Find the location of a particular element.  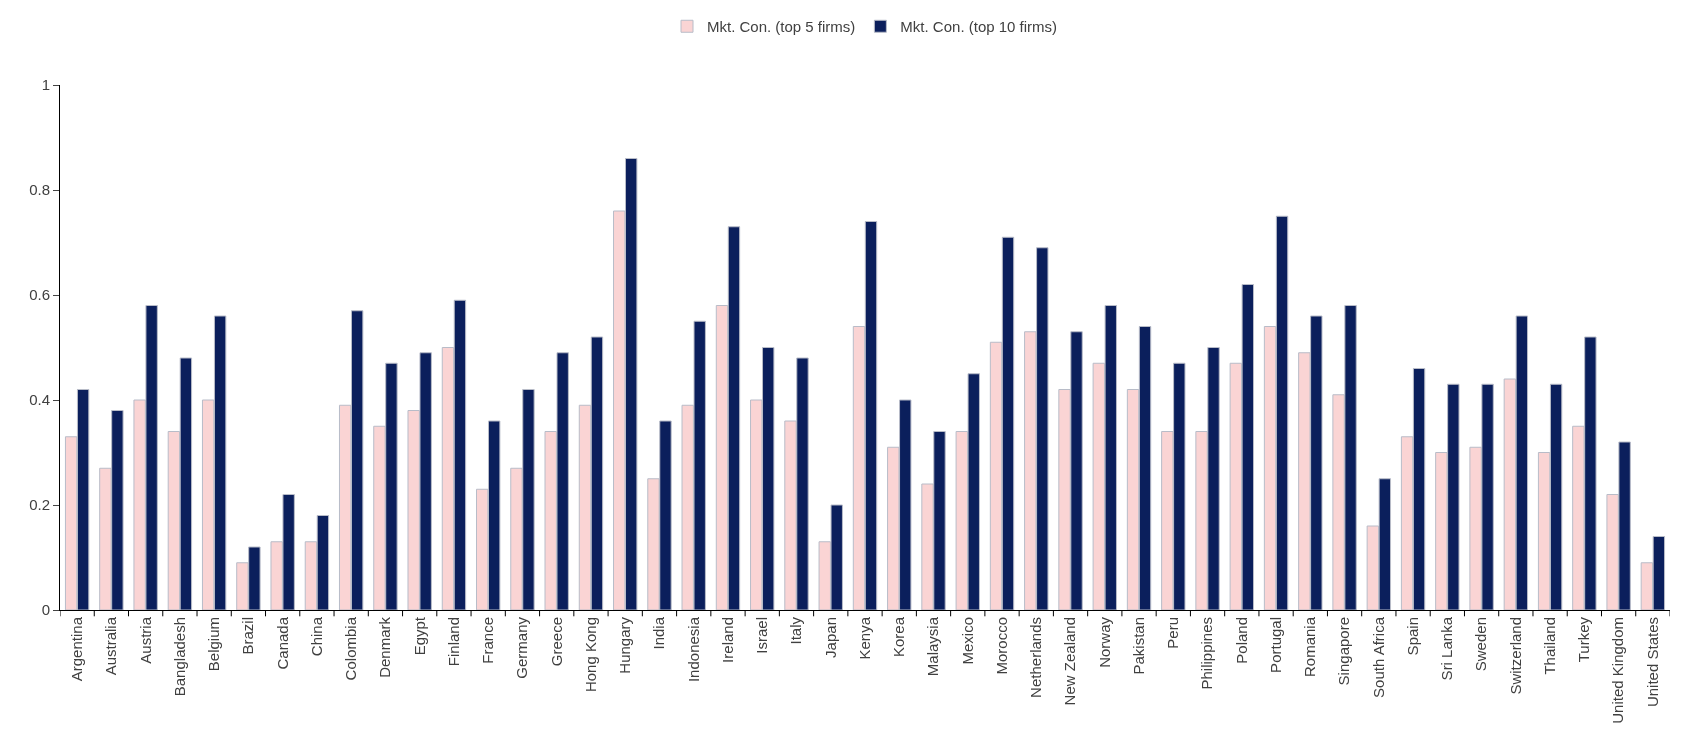

x-tick-label: Pakistan is located at coordinates (1138, 646).